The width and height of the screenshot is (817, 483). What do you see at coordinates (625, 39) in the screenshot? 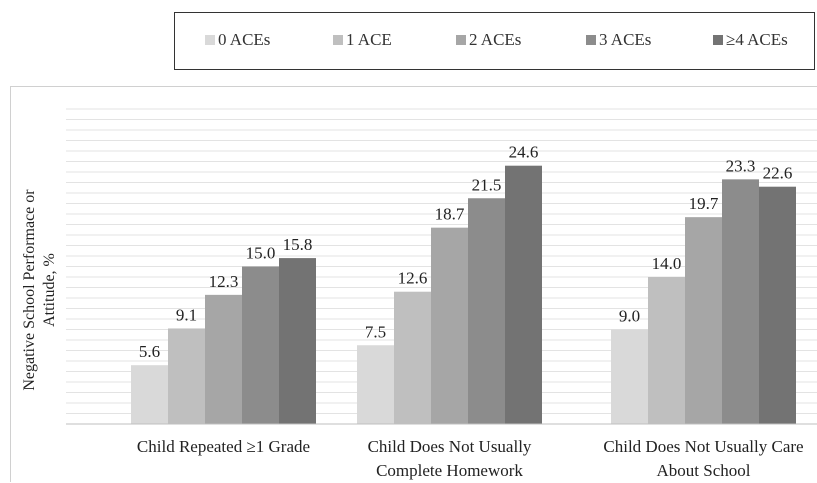
I see `legend-label: 3 ACEs` at bounding box center [625, 39].